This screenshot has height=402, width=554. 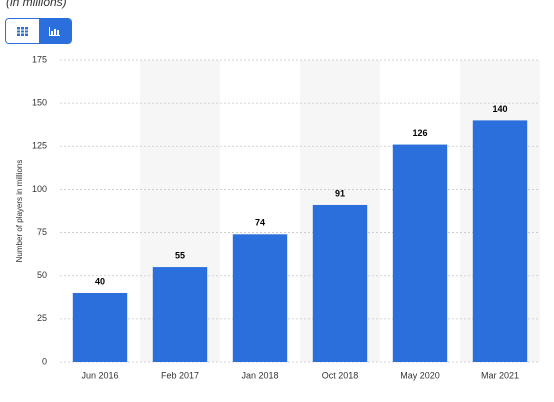 What do you see at coordinates (499, 109) in the screenshot?
I see `value-label: 140` at bounding box center [499, 109].